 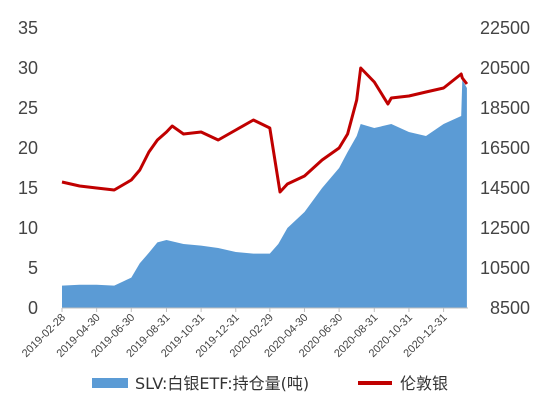 I want to click on legend-label-area: SLV:白银ETF:持仓量(吨), so click(x=222, y=383).